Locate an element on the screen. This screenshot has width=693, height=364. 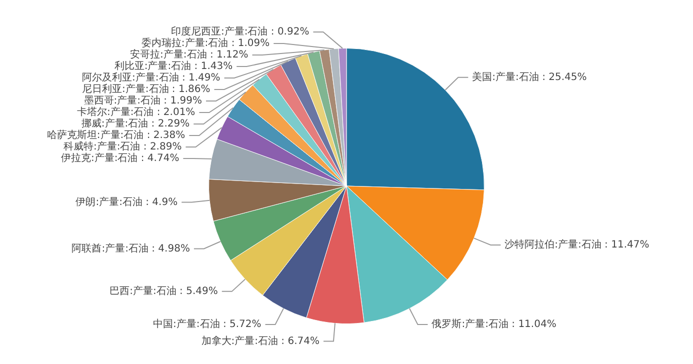
slice-label: 印度尼西亚:产量:石油 : 0.92% is located at coordinates (240, 32).